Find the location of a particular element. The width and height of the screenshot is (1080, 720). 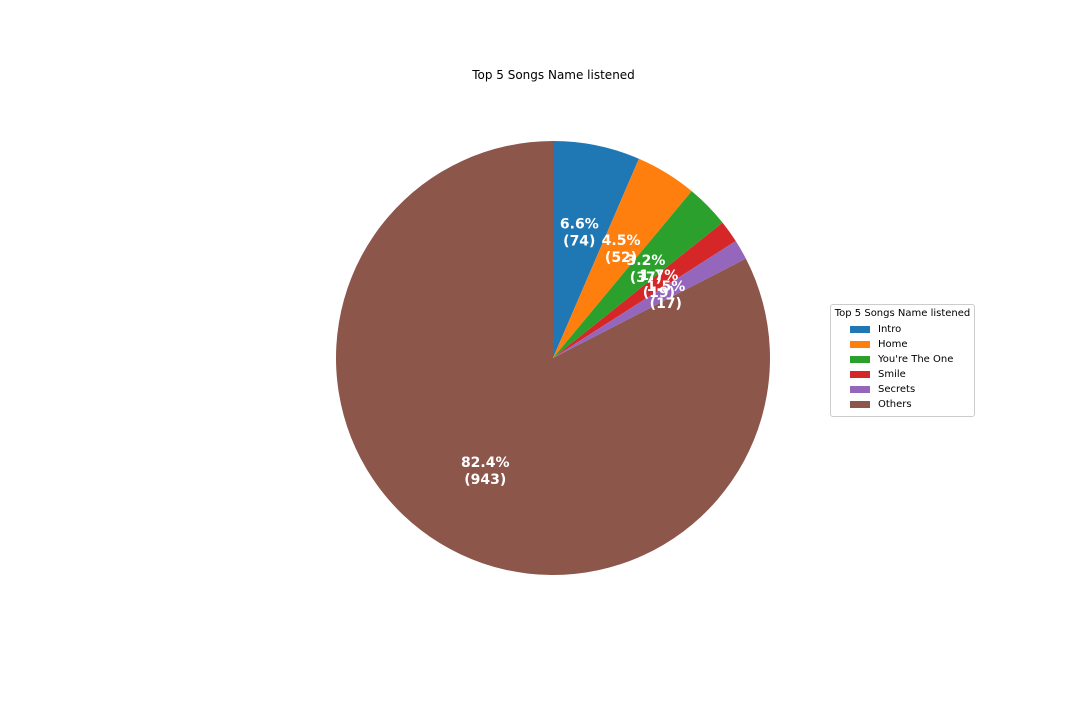

chart-title: Top 5 Songs Name listened is located at coordinates (553, 75).